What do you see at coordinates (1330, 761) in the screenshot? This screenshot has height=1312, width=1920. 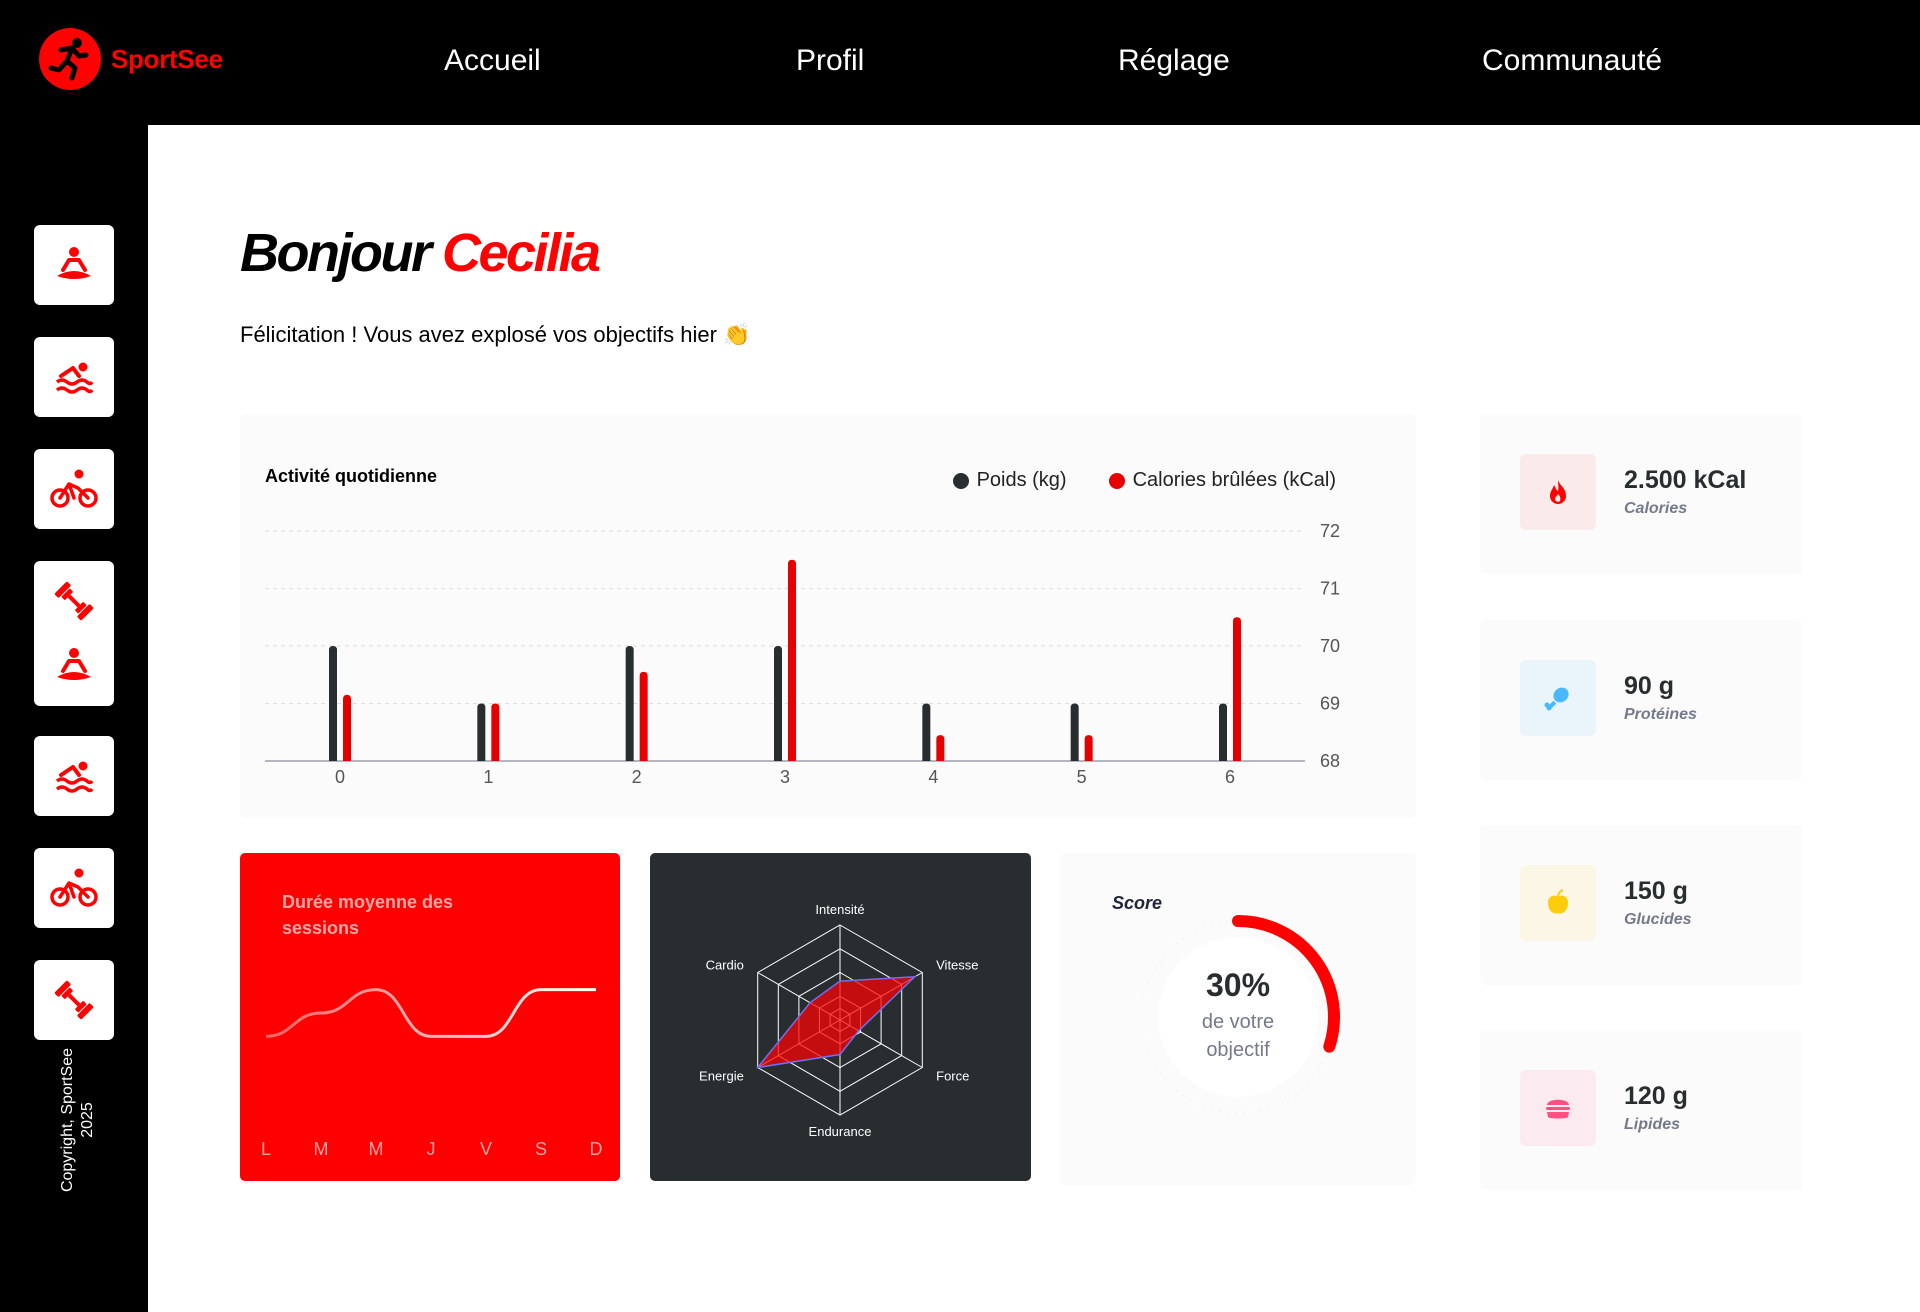 I see `y-tick-label: 68` at bounding box center [1330, 761].